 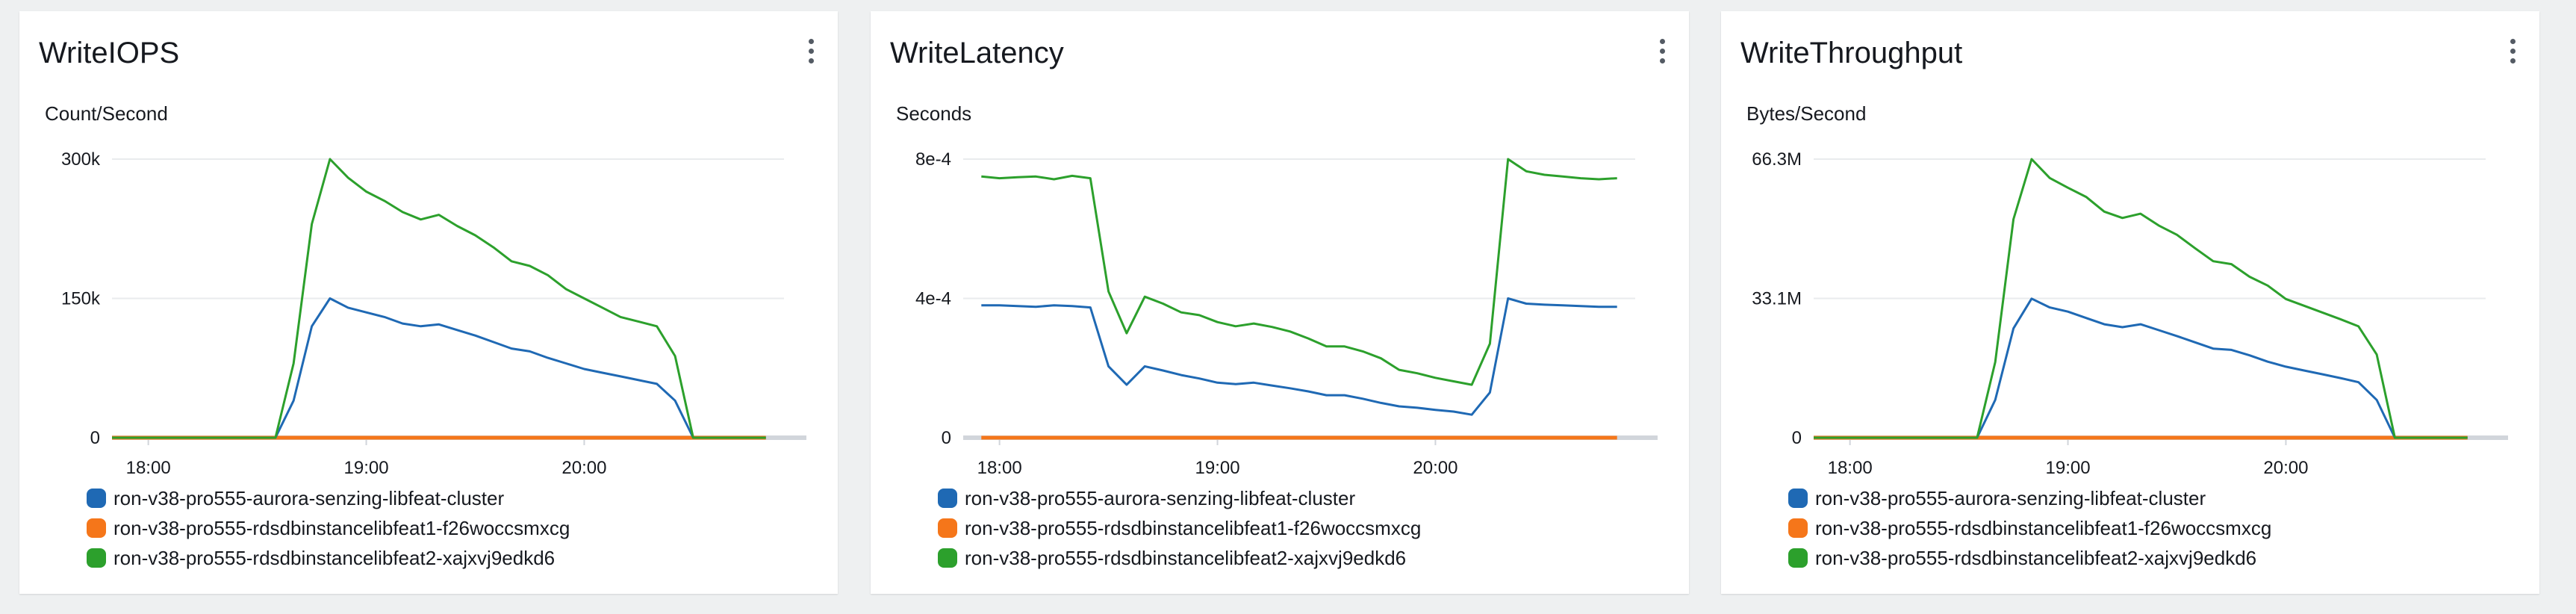 I want to click on y-axis-unit-label: Bytes/Second, so click(x=1806, y=113).